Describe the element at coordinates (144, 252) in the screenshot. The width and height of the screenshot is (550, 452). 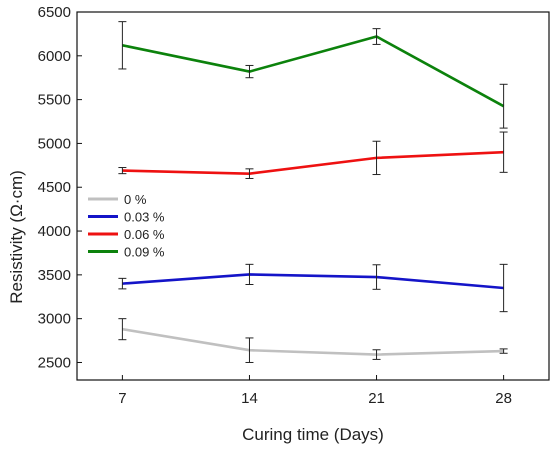
I see `legend-label: 0.09 %` at that location.